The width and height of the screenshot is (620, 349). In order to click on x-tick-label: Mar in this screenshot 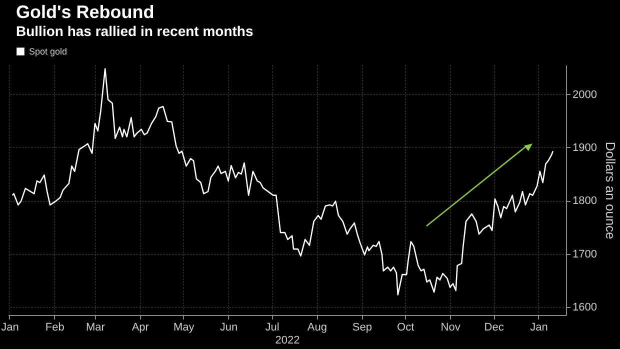, I will do `click(96, 328)`.